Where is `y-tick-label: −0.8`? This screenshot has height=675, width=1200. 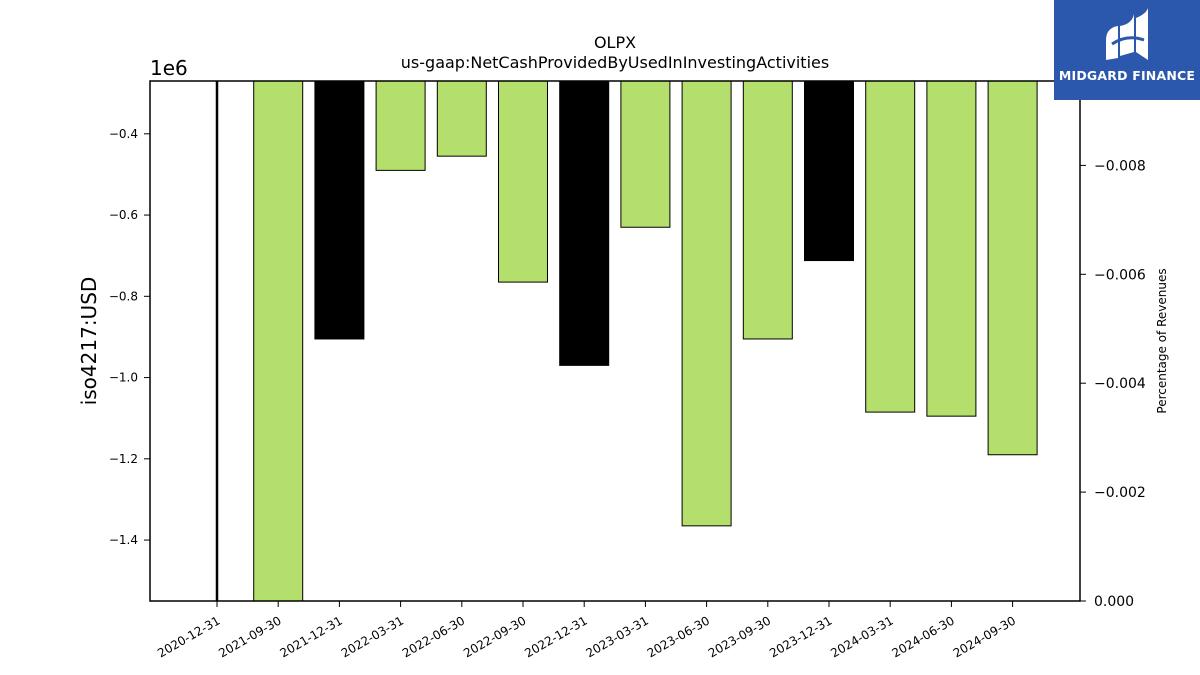 y-tick-label: −0.8 is located at coordinates (123, 296).